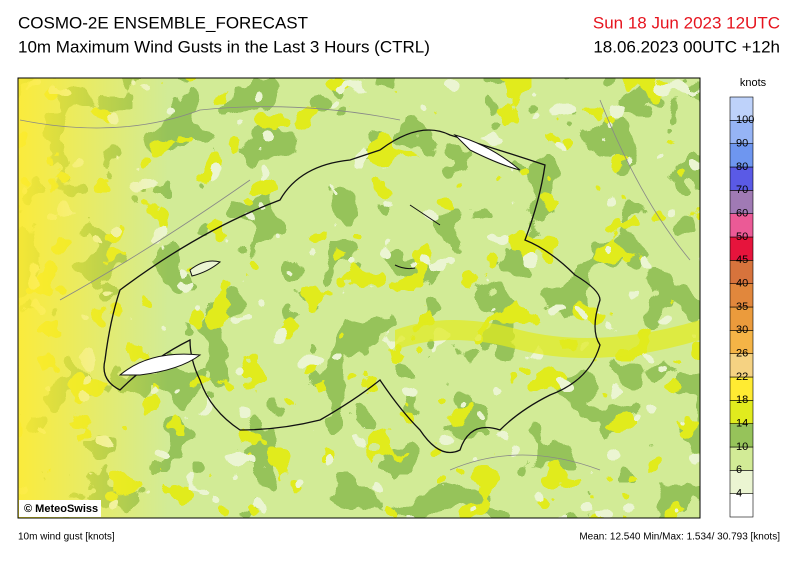 The image size is (800, 566). Describe the element at coordinates (742, 167) in the screenshot. I see `colorbar-label: 80` at that location.